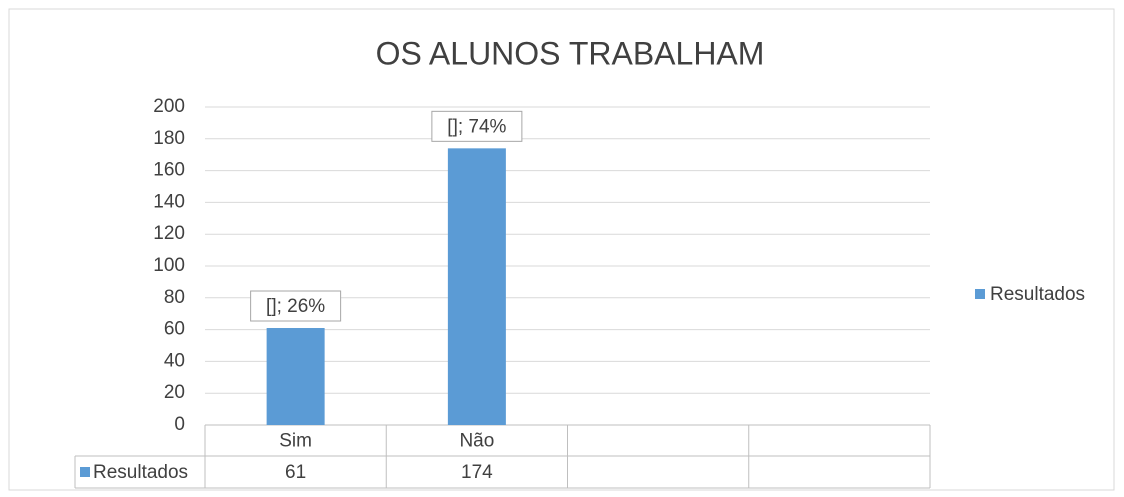 The width and height of the screenshot is (1124, 497). I want to click on y-tick-label: 120, so click(169, 233).